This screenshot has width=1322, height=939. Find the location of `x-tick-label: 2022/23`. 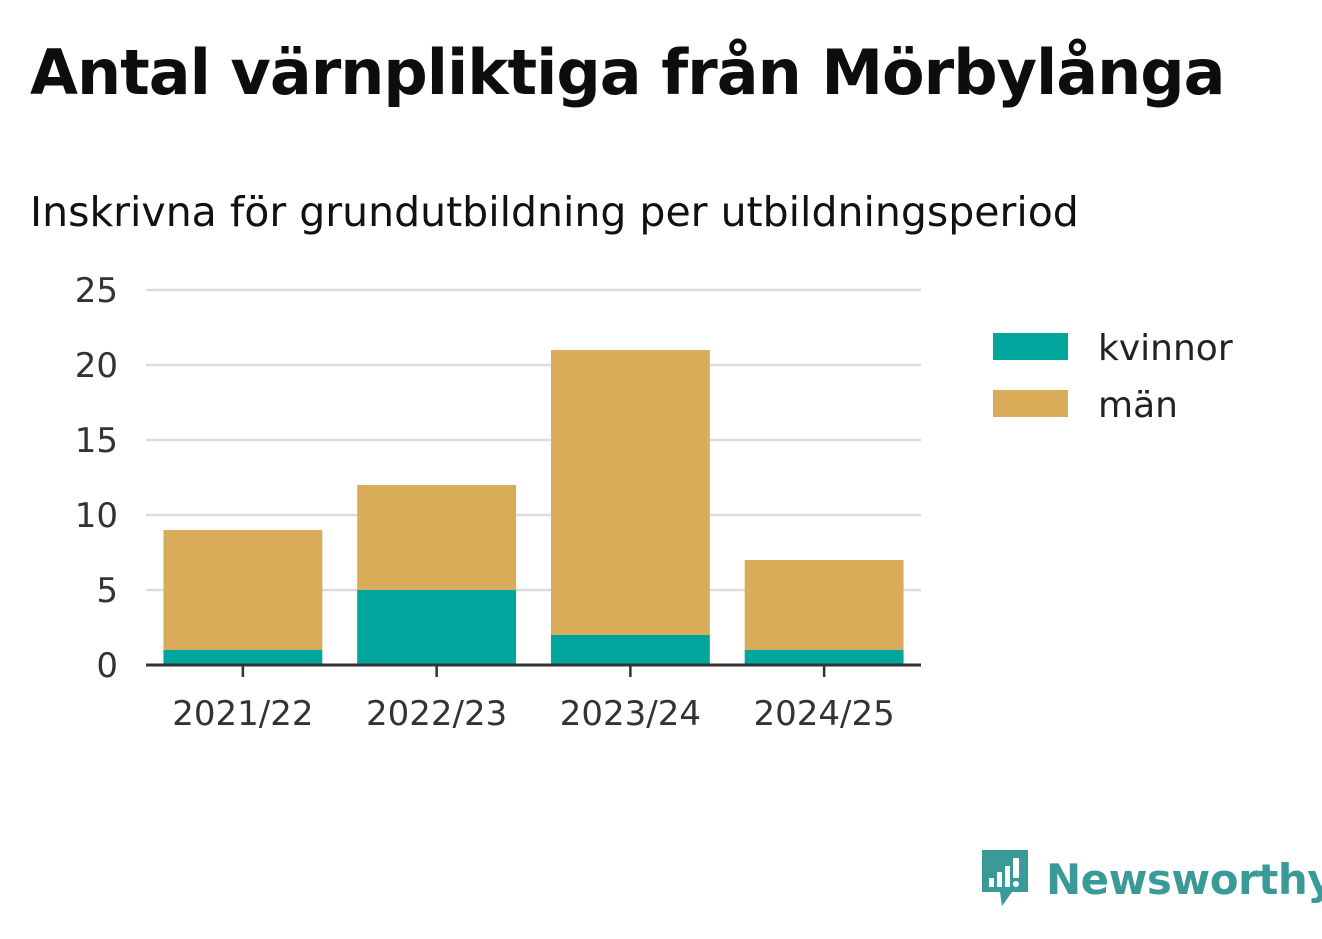

x-tick-label: 2022/23 is located at coordinates (436, 714).